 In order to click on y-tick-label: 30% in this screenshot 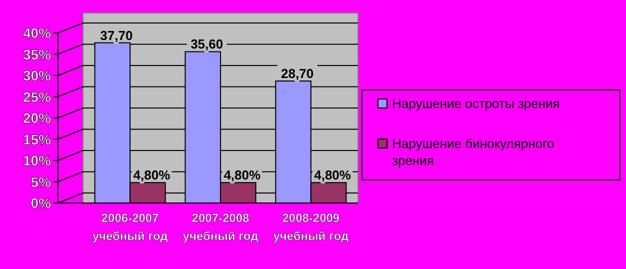, I will do `click(37, 76)`.